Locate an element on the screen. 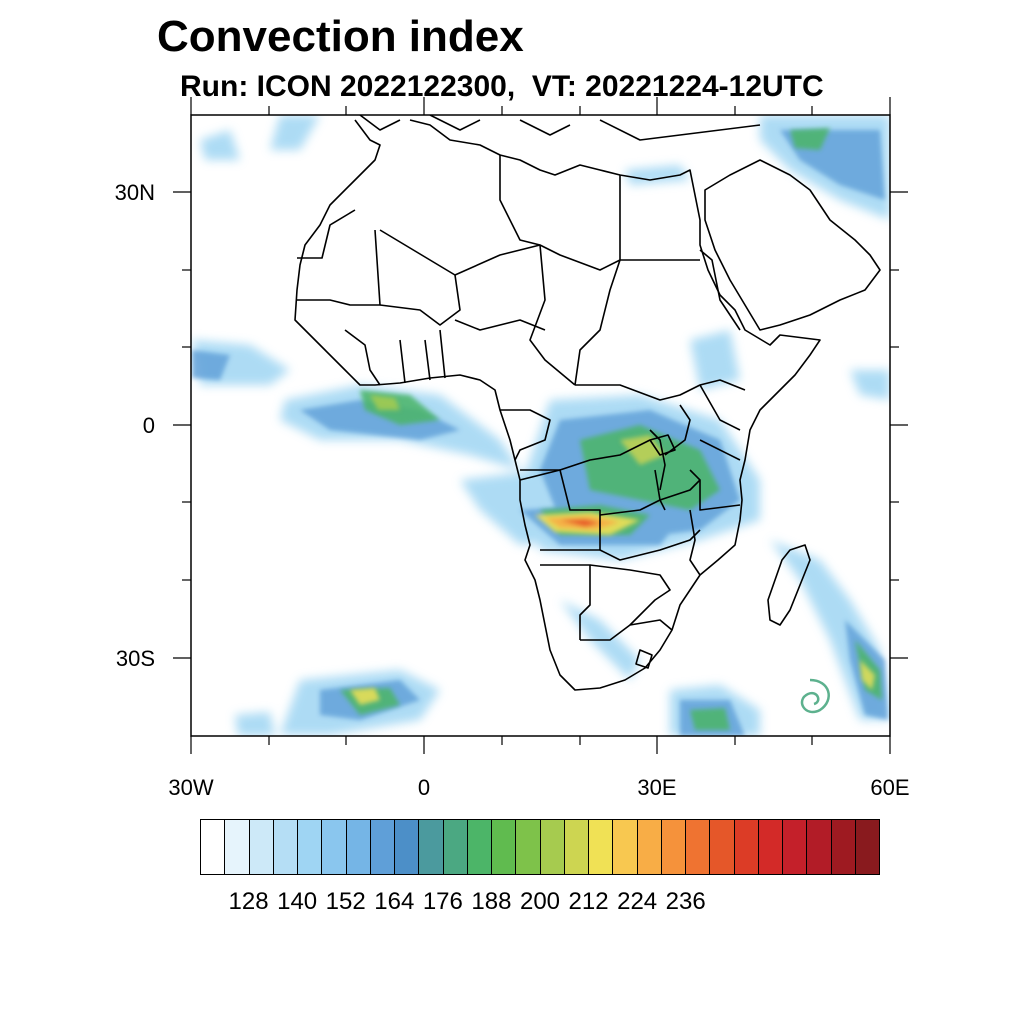 This screenshot has width=1024, height=1024. lon-label-0: 0 is located at coordinates (424, 787).